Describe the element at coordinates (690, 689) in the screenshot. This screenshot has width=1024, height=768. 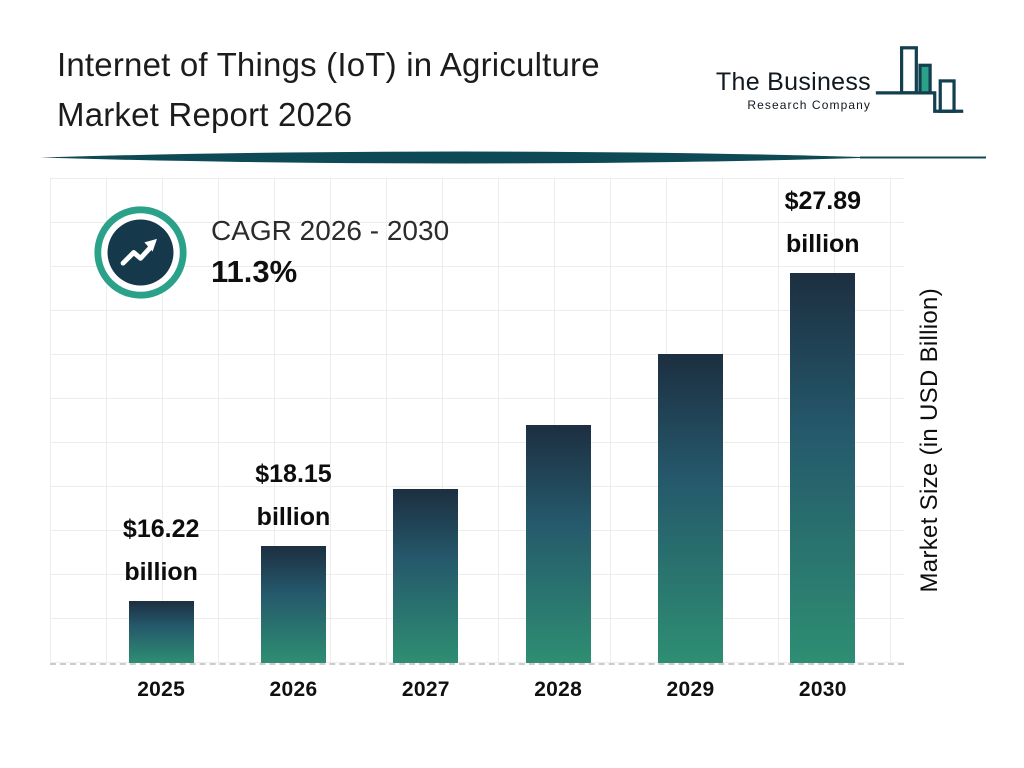
I see `x-axis-tick-2029: 2029` at that location.